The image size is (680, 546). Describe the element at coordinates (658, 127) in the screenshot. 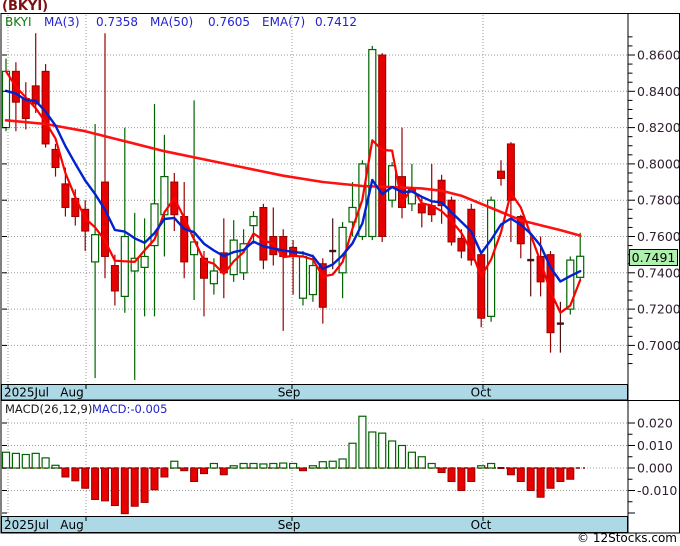

I see `price-tick-label: 0.8200` at that location.